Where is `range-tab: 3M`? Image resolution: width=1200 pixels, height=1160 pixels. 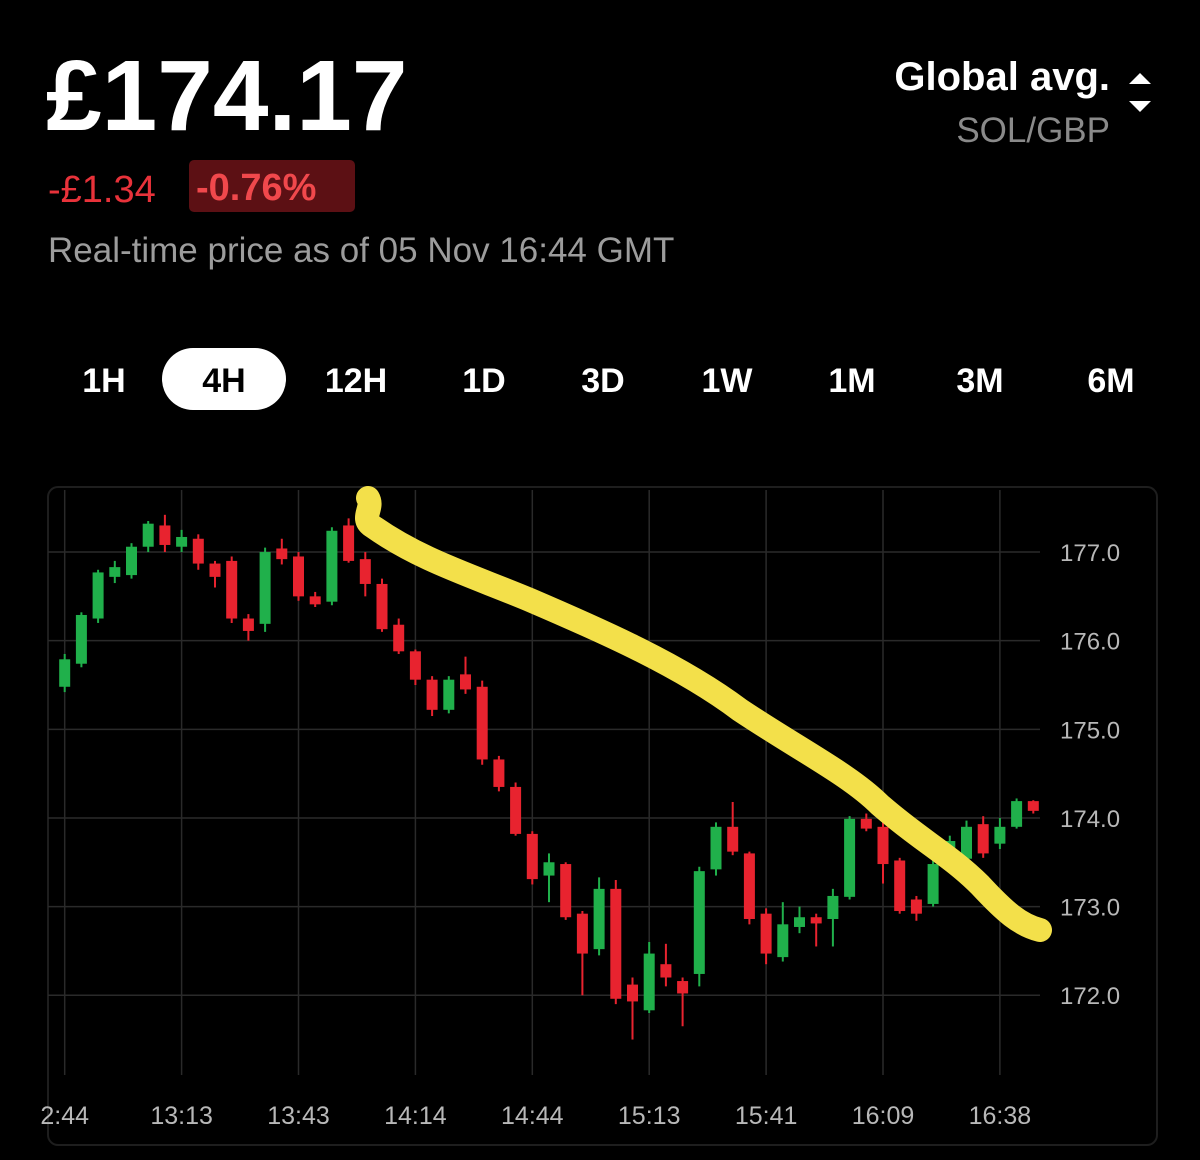
range-tab: 3M is located at coordinates (979, 381).